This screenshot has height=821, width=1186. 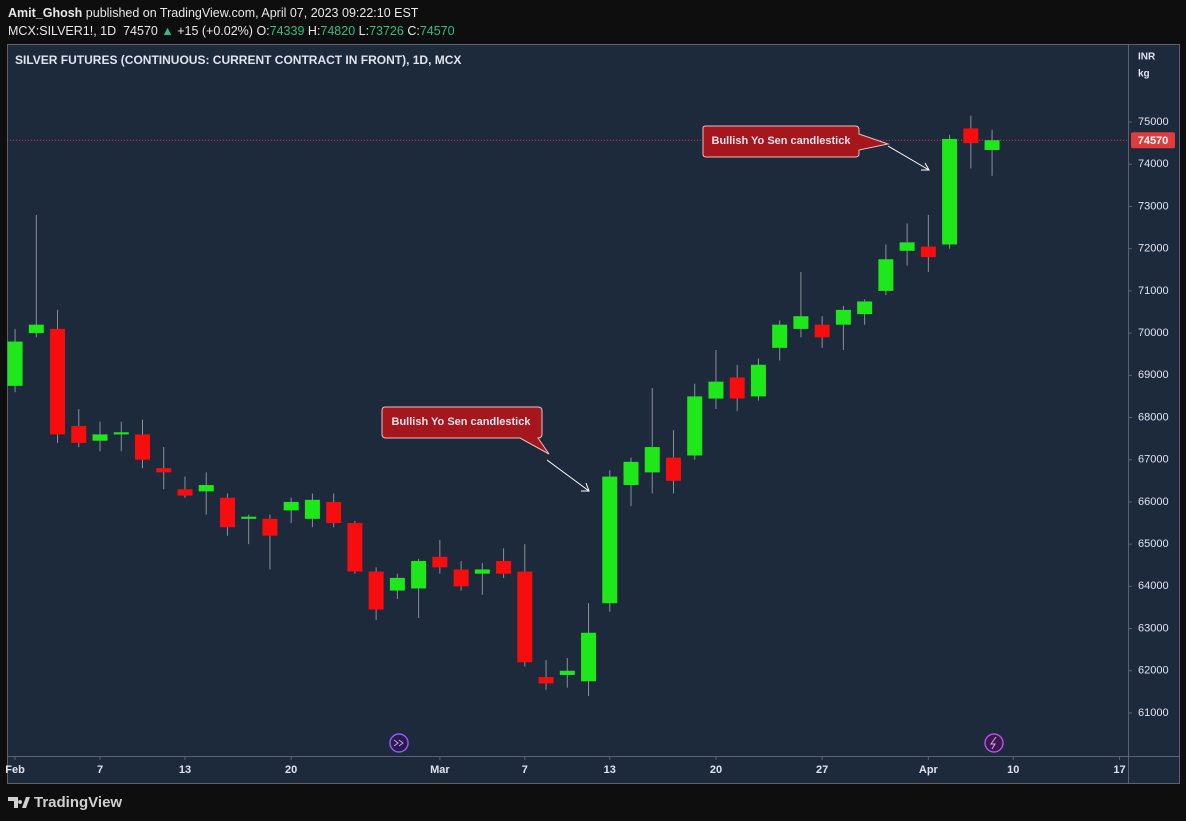 What do you see at coordinates (386, 31) in the screenshot?
I see `l-value: 73726` at bounding box center [386, 31].